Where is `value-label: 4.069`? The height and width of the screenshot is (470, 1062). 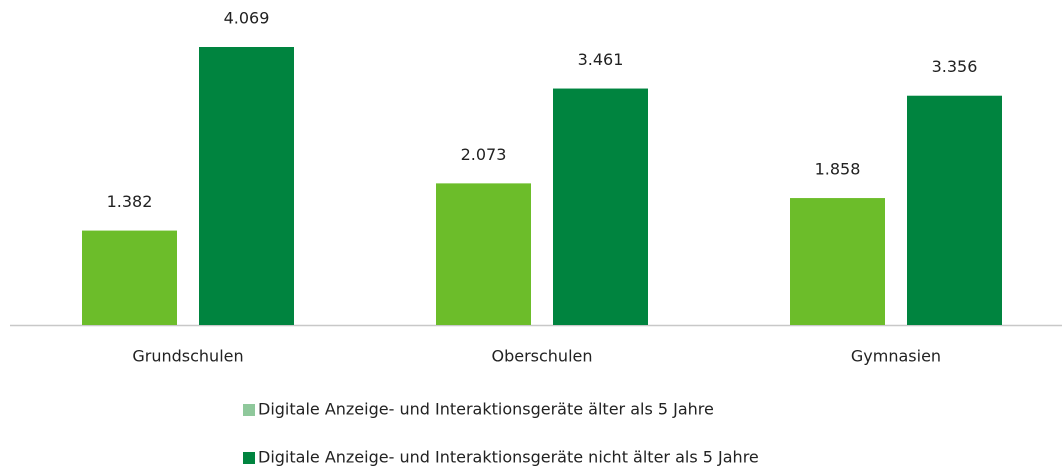
value-label: 4.069 is located at coordinates (247, 18).